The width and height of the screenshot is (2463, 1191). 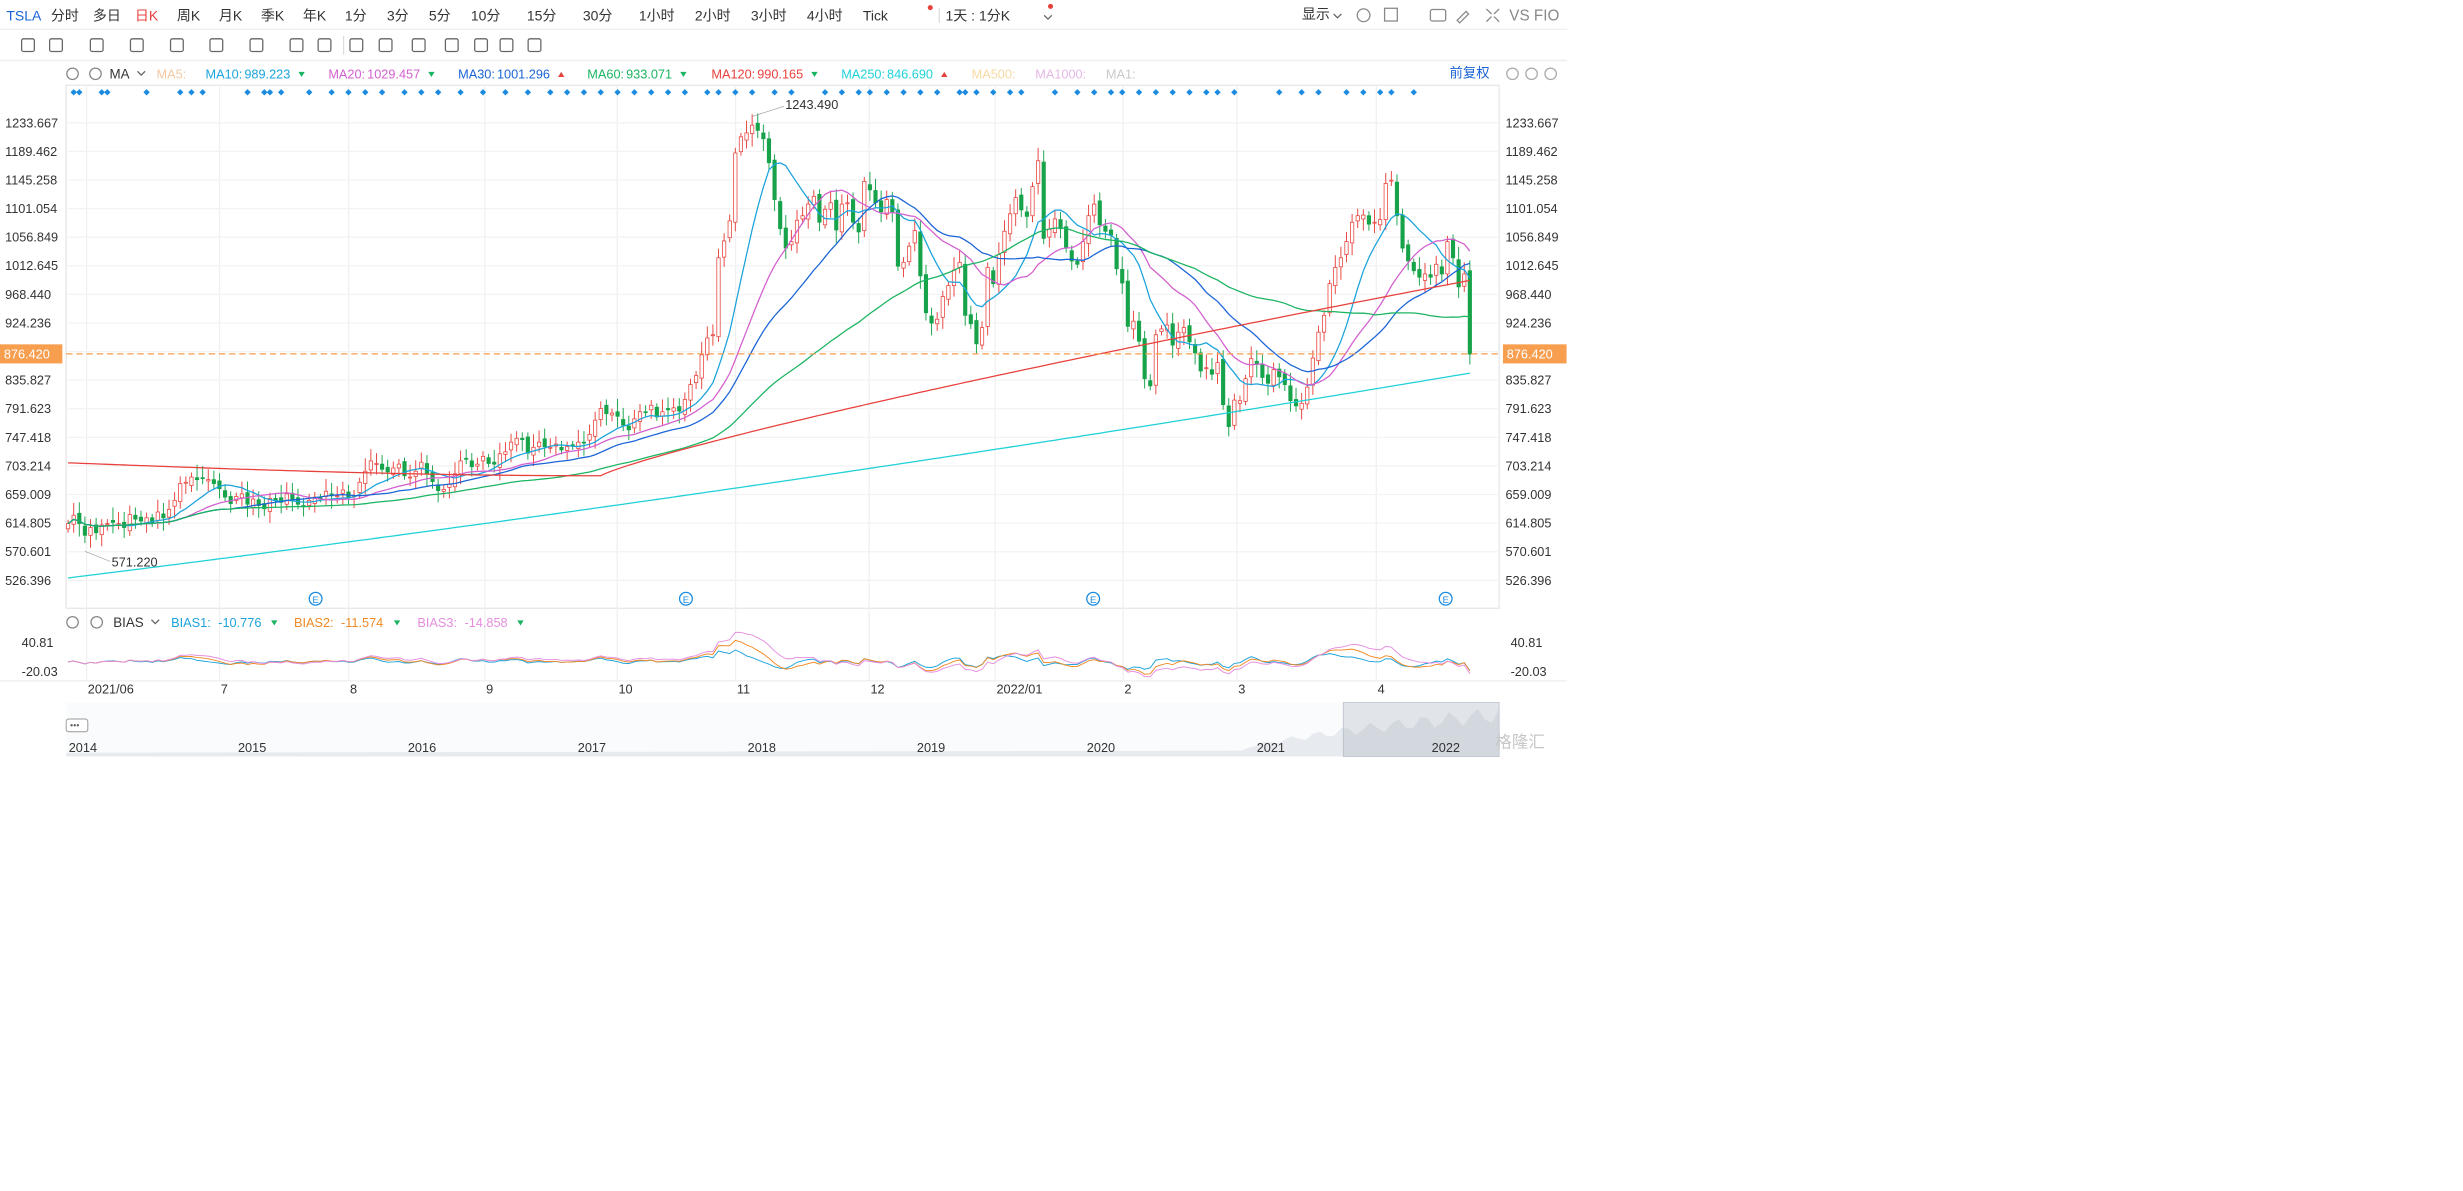 I want to click on trash-icon, so click(x=481, y=45).